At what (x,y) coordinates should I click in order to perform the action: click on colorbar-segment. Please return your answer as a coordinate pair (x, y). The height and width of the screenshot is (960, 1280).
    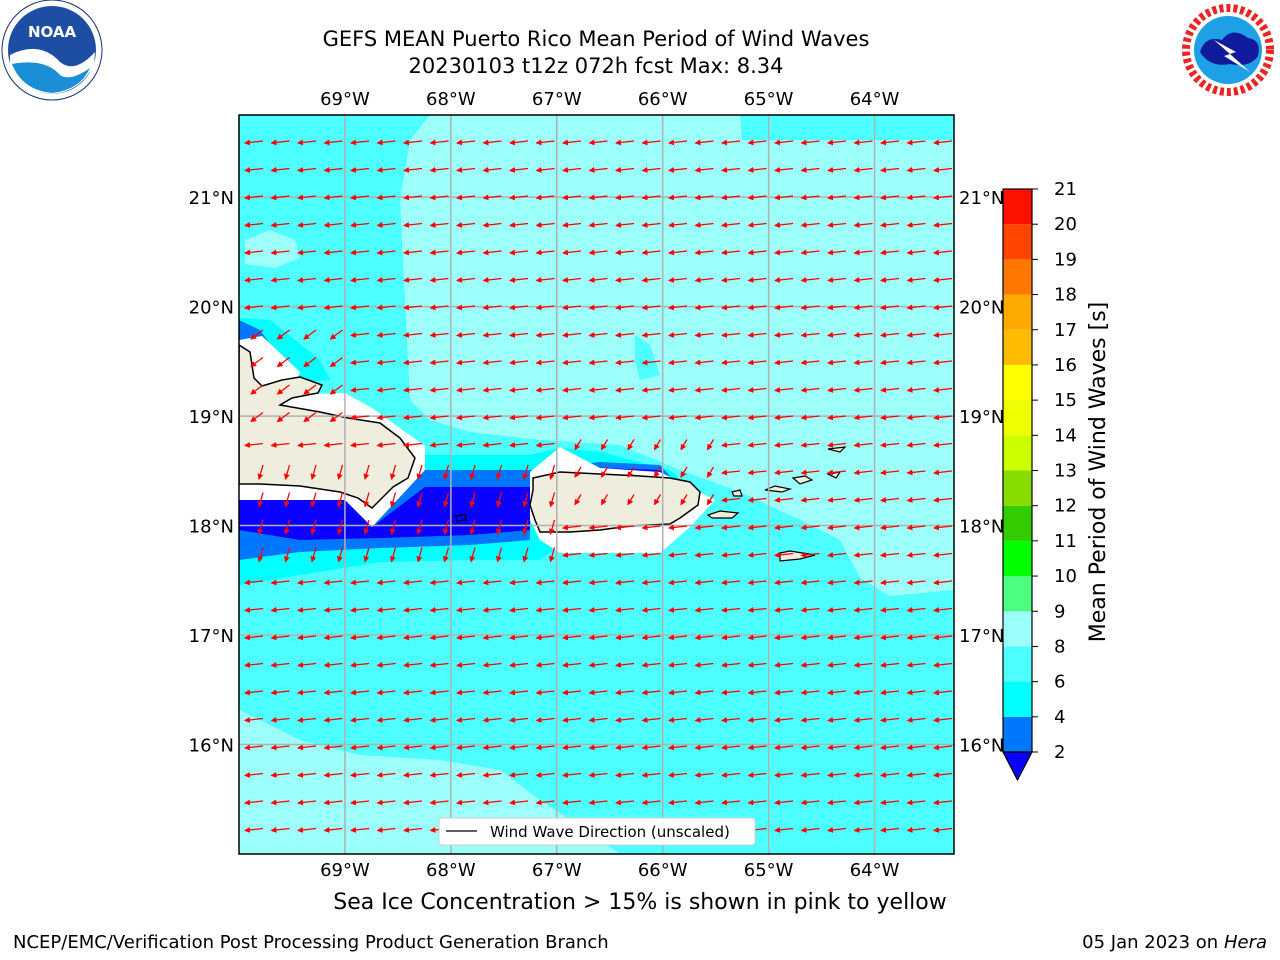
    Looking at the image, I should click on (1017, 207).